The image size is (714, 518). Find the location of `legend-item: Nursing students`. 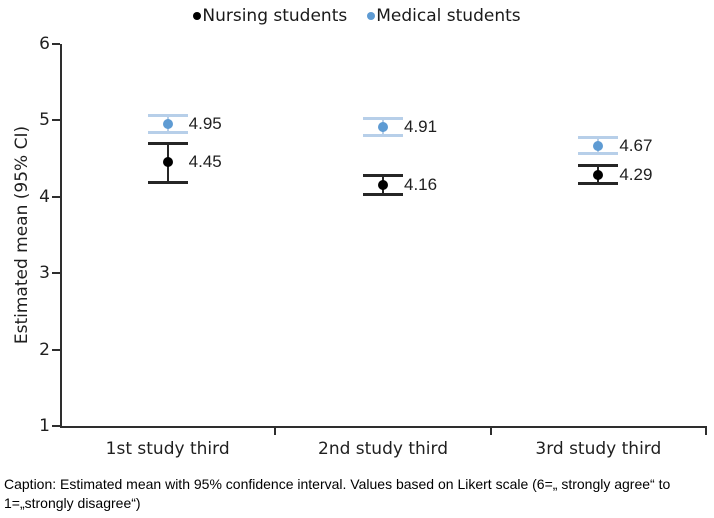

legend-item: Nursing students is located at coordinates (270, 16).